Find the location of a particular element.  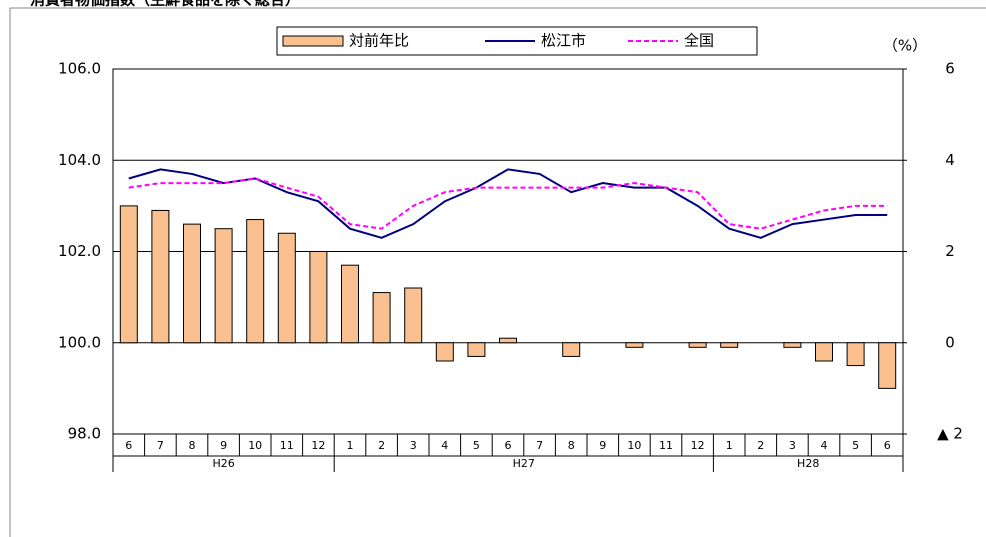

group-label: H27 is located at coordinates (524, 463).